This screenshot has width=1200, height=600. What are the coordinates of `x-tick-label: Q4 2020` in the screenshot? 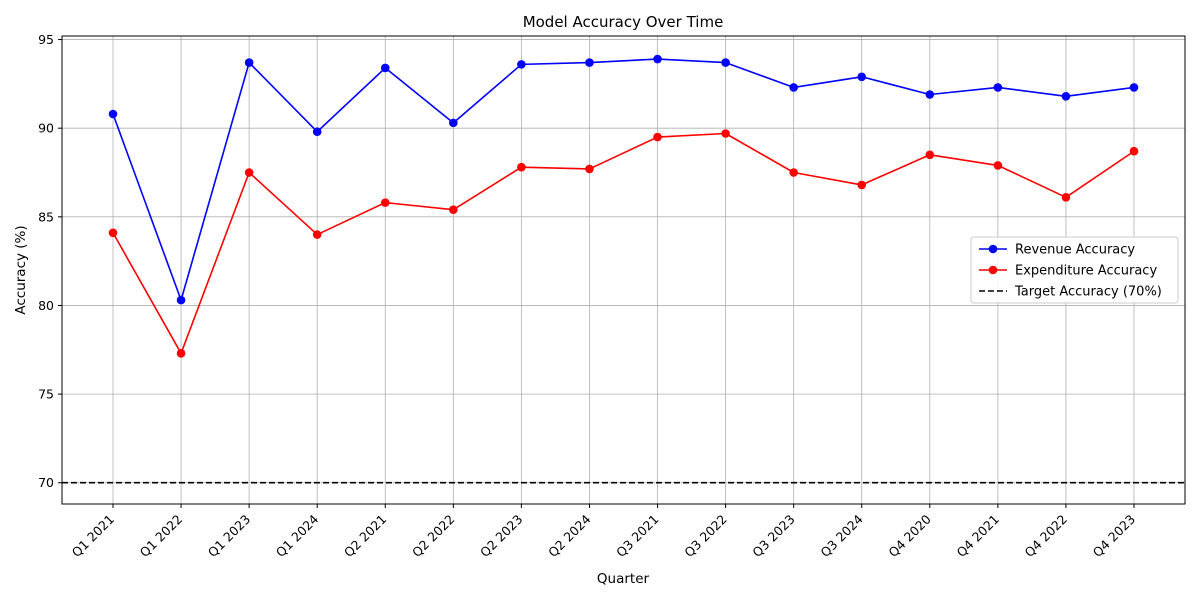 It's located at (909, 535).